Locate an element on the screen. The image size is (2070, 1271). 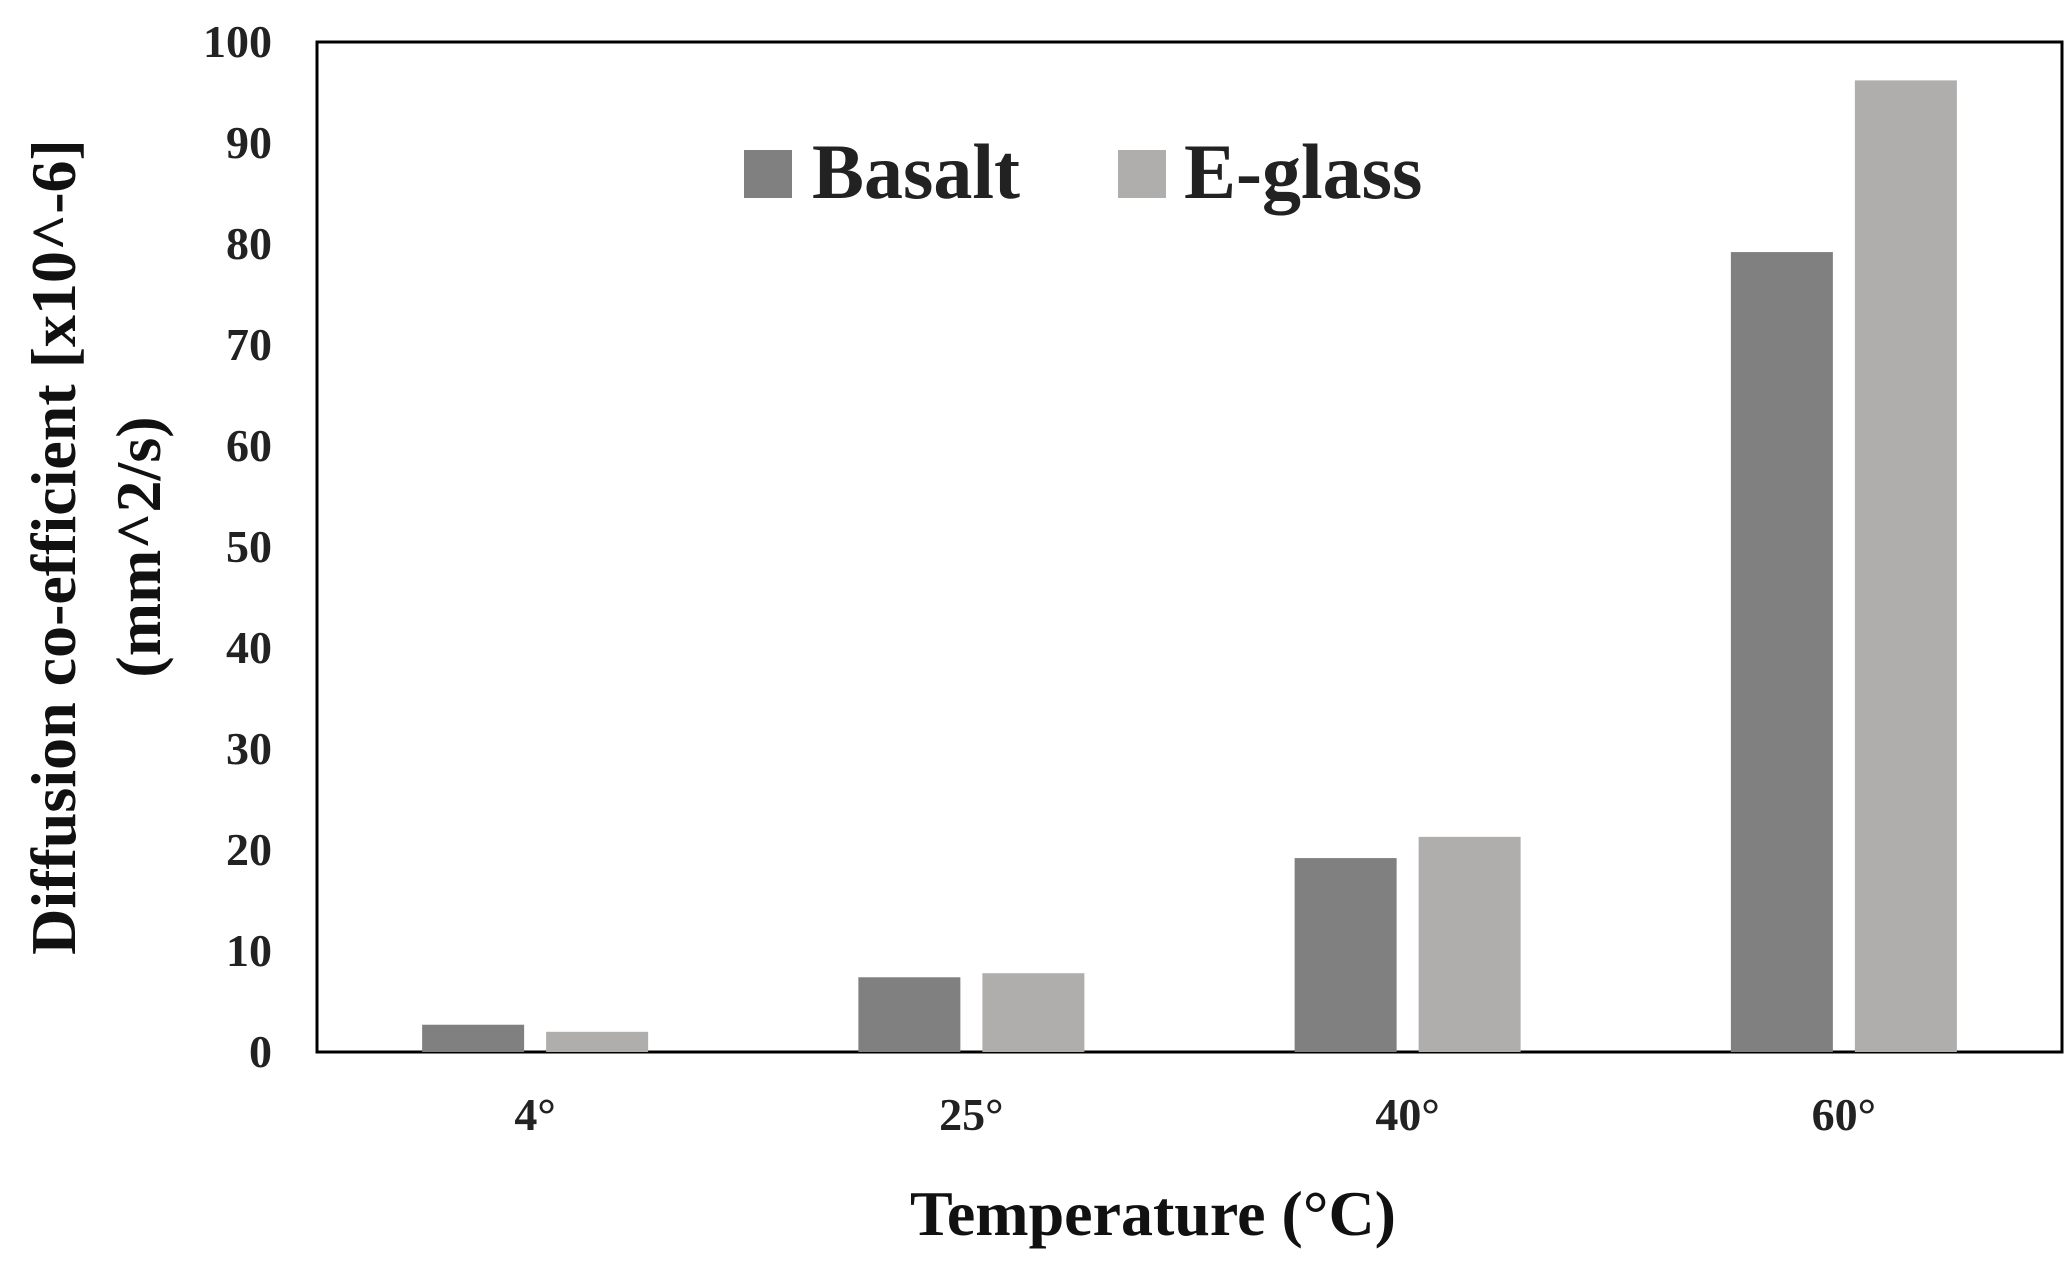
x-tick-label: 60° is located at coordinates (1844, 1114).